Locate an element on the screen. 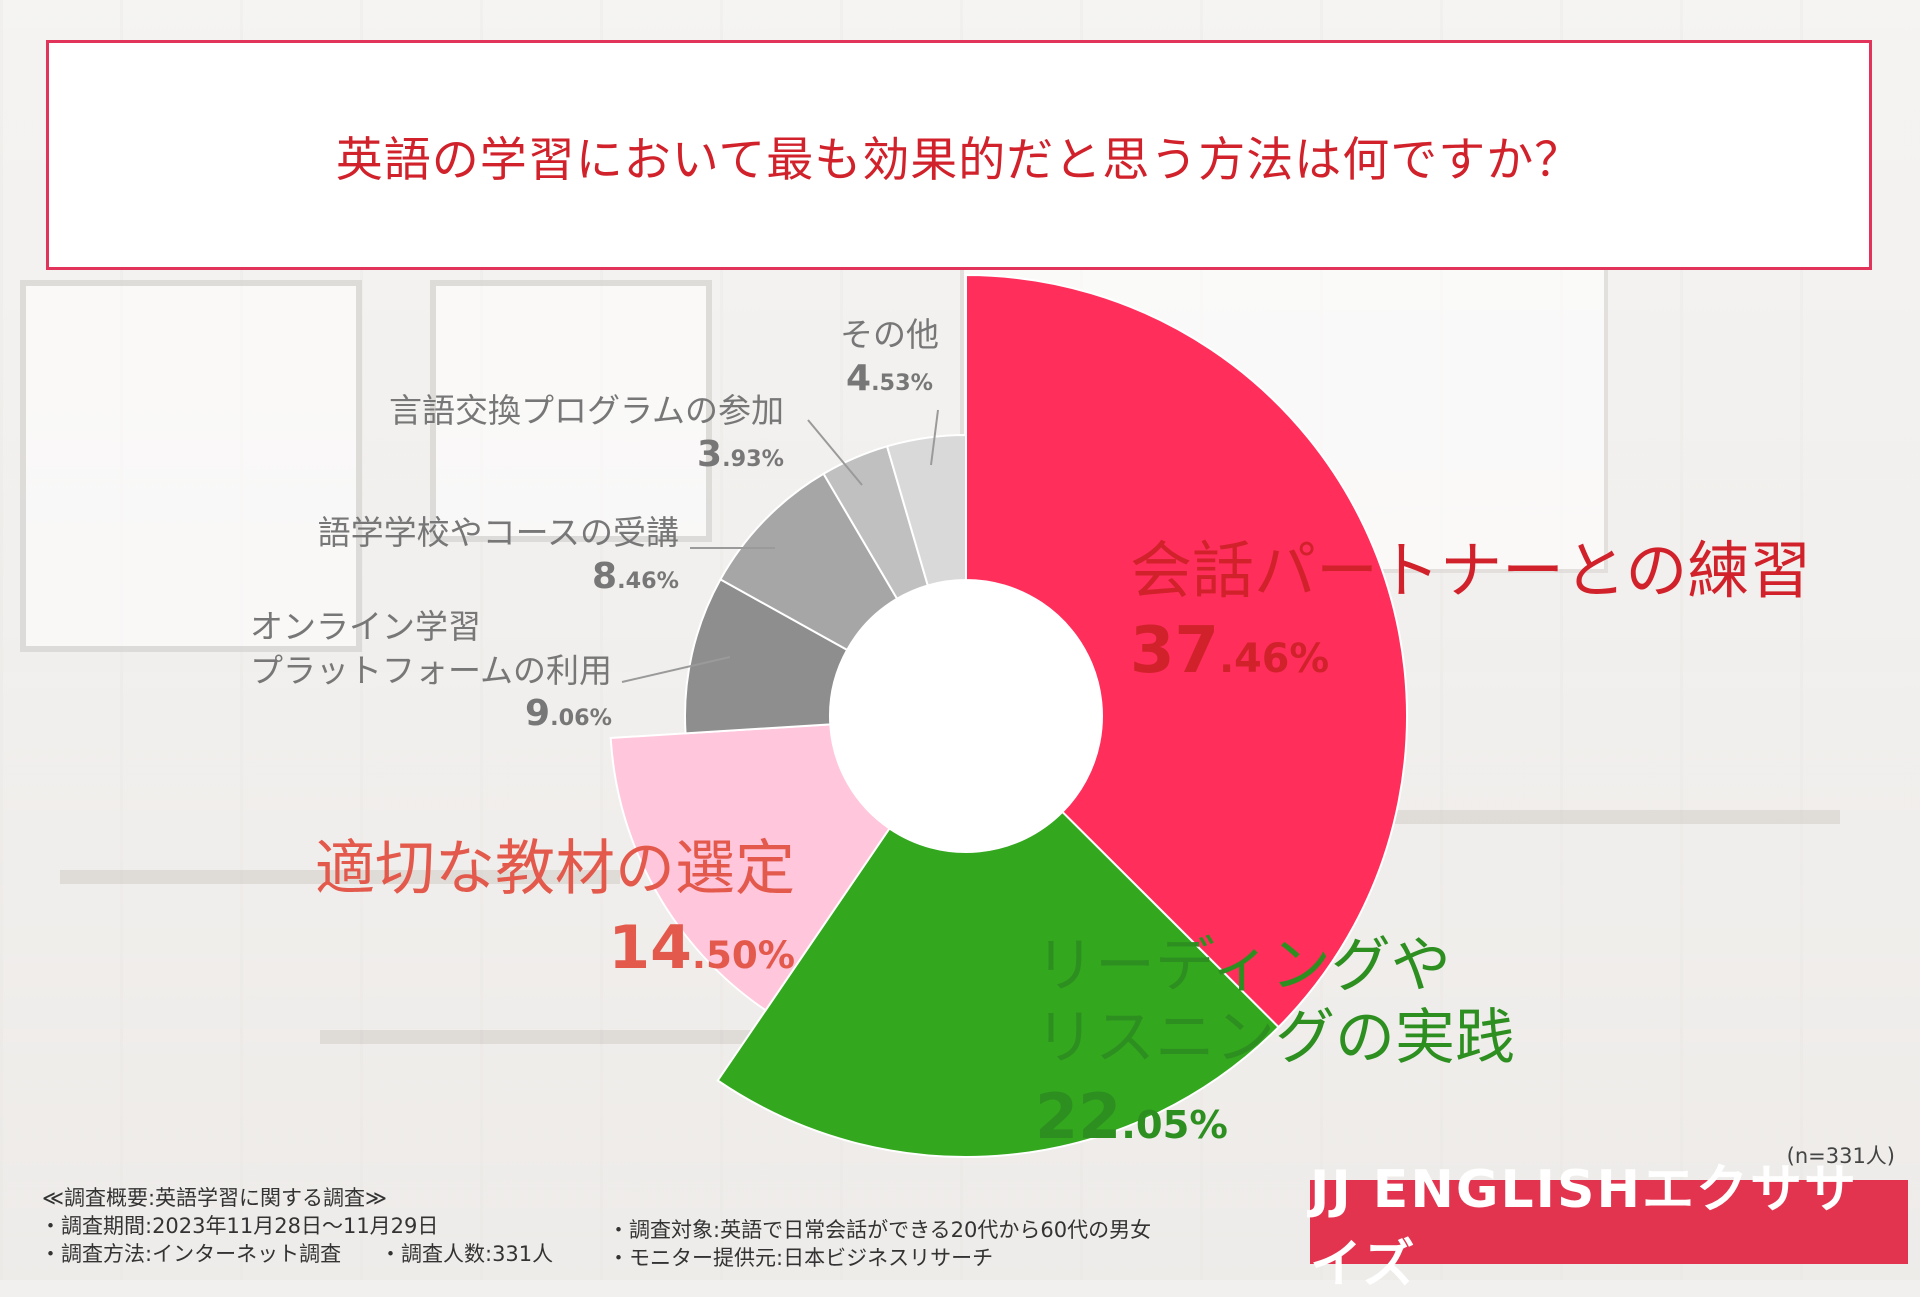 The width and height of the screenshot is (1920, 1297). survey-provider: ・モニター提供元:日本ビジネスリサーチ is located at coordinates (801, 1258).